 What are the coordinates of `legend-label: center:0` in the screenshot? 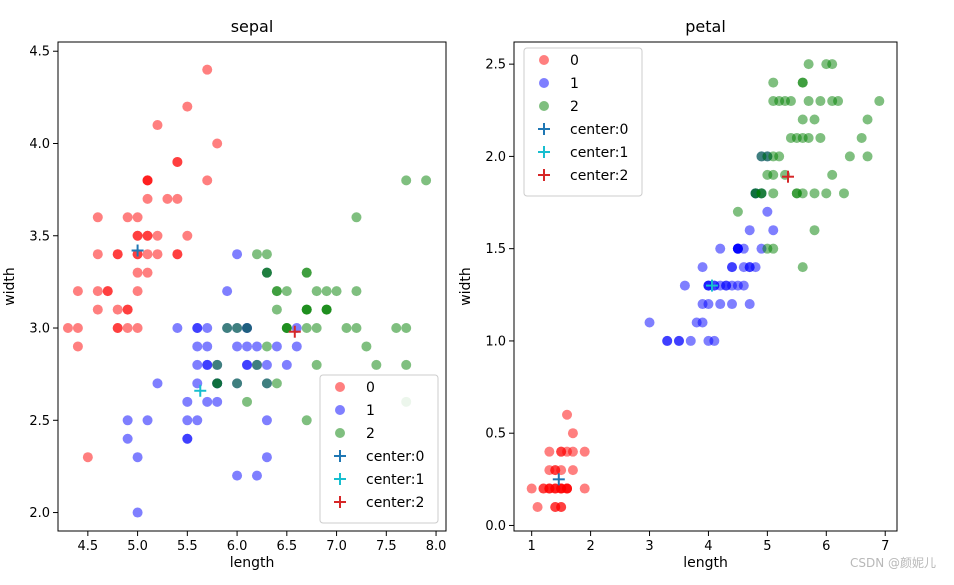 It's located at (599, 130).